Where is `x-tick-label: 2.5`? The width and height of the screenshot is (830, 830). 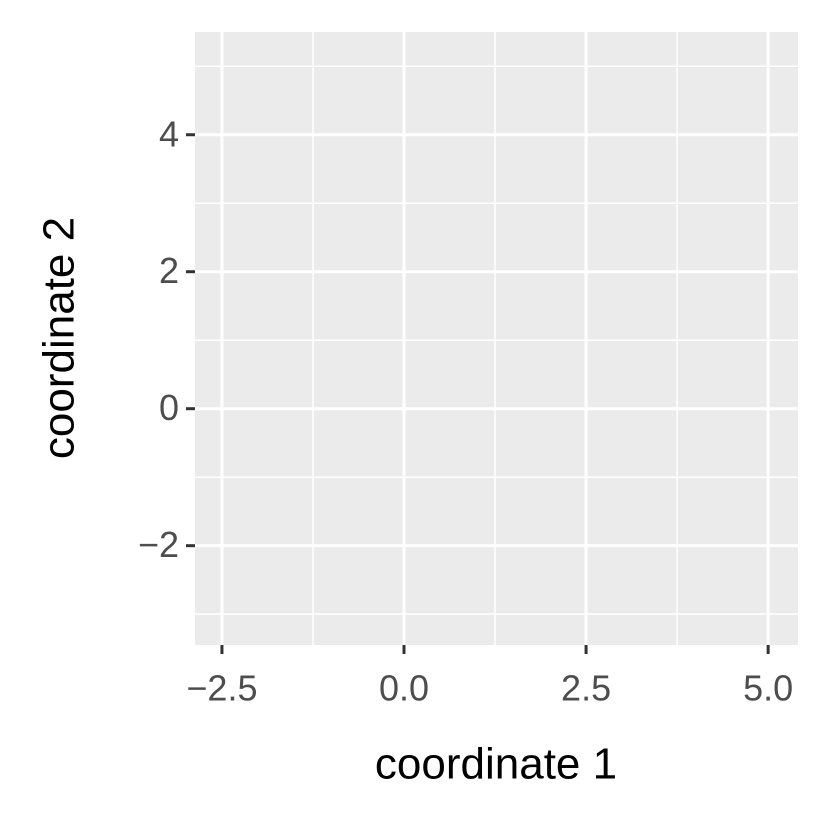
x-tick-label: 2.5 is located at coordinates (586, 688).